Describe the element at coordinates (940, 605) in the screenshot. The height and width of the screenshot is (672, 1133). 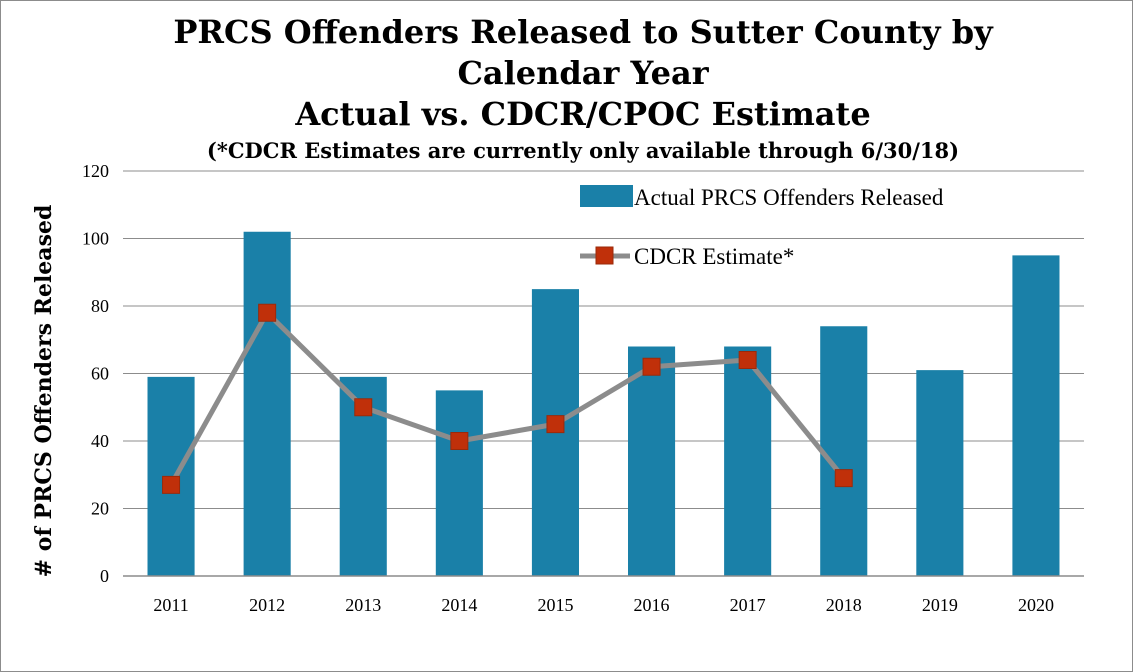
I see `x-tick-label: 2019` at that location.